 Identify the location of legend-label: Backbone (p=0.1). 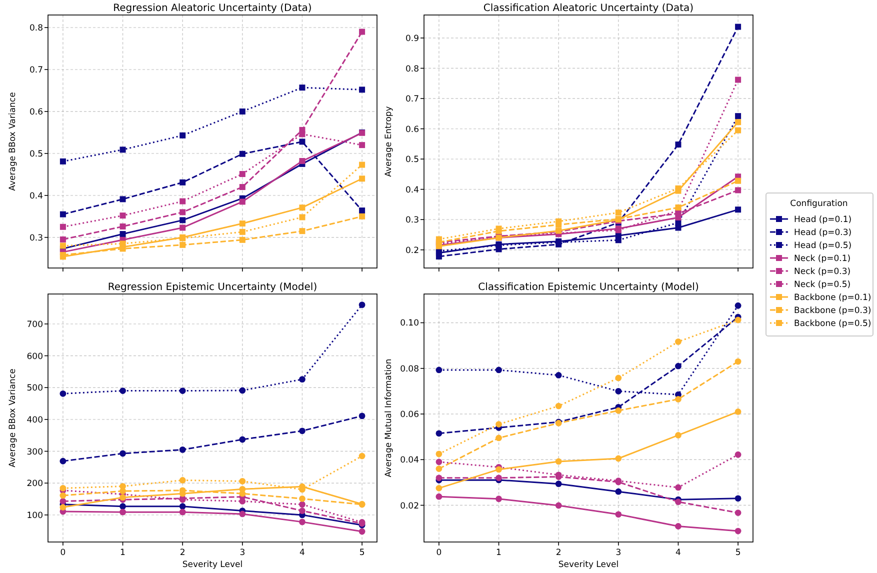
(833, 298).